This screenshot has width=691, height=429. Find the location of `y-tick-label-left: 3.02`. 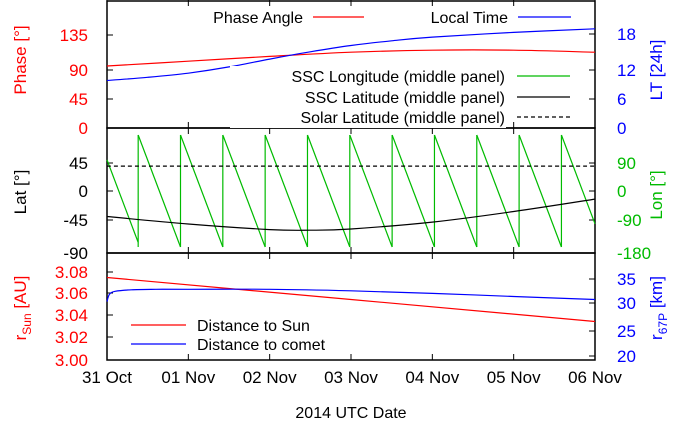

y-tick-label-left: 3.02 is located at coordinates (71, 337).